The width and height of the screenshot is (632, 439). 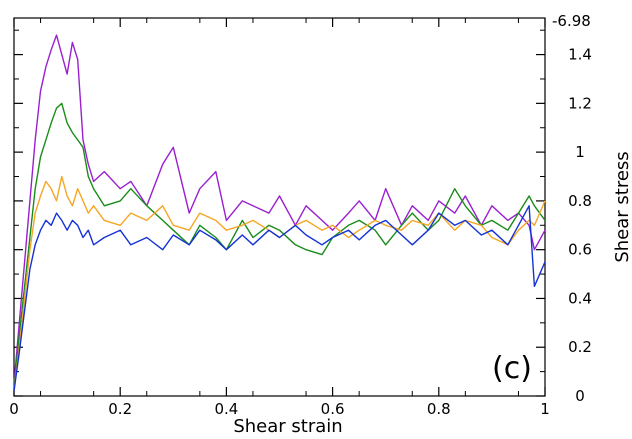 I want to click on x-tick-label-4: 0.8, so click(x=439, y=409).